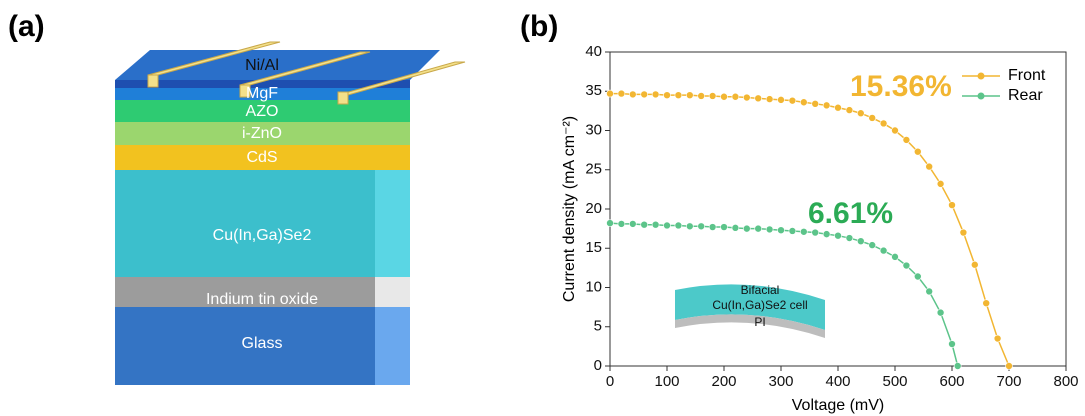  What do you see at coordinates (262, 111) in the screenshot?
I see `layer-label: AZO` at bounding box center [262, 111].